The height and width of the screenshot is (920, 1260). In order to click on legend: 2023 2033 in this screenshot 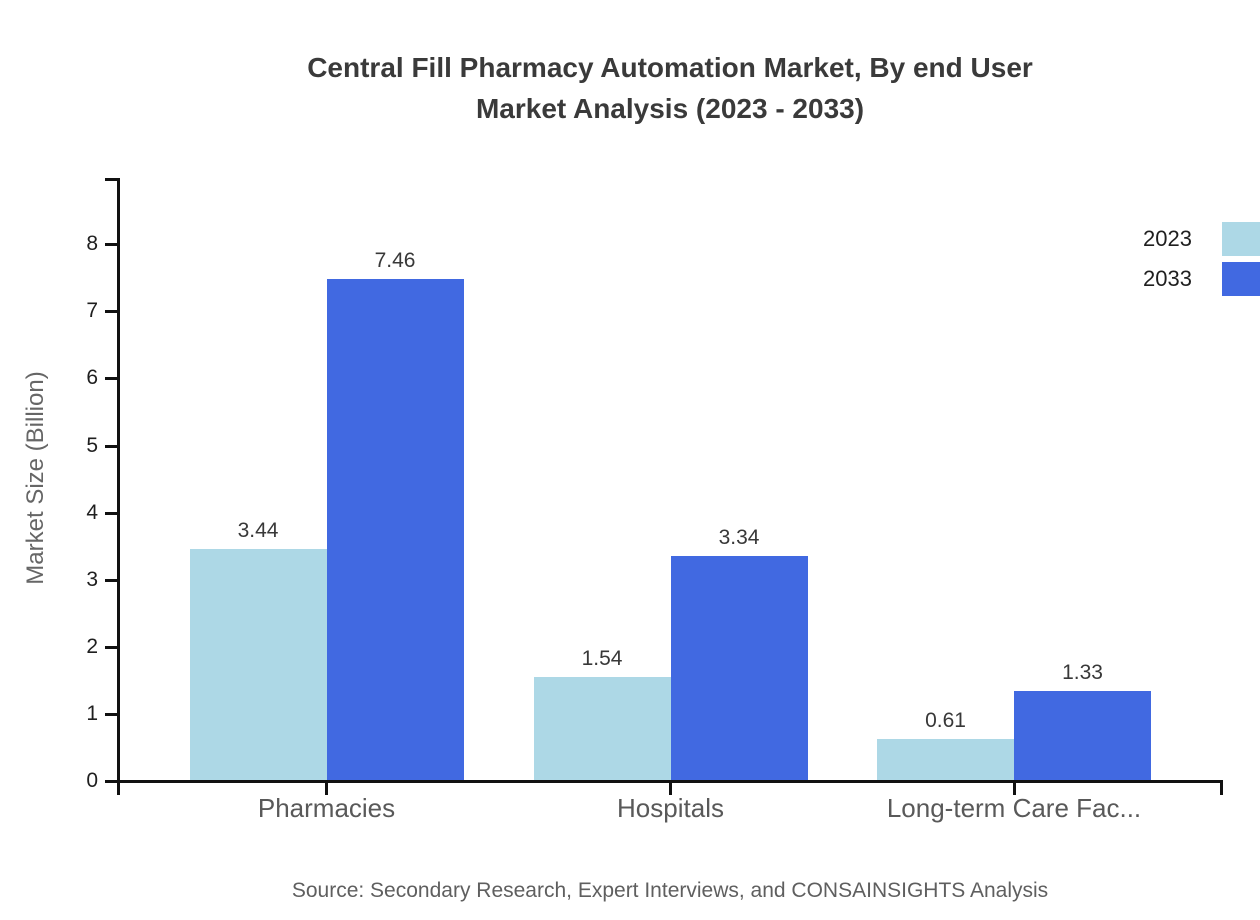, I will do `click(1201, 262)`.